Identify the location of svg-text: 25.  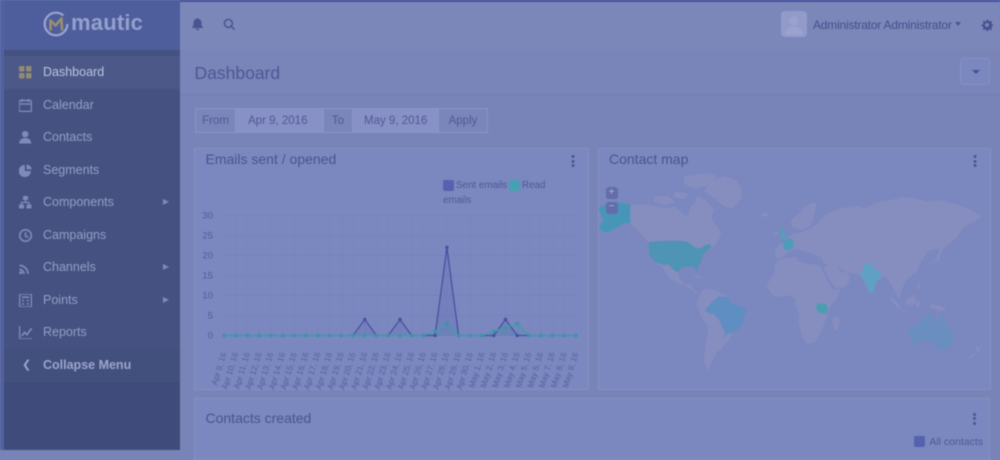
(207, 235).